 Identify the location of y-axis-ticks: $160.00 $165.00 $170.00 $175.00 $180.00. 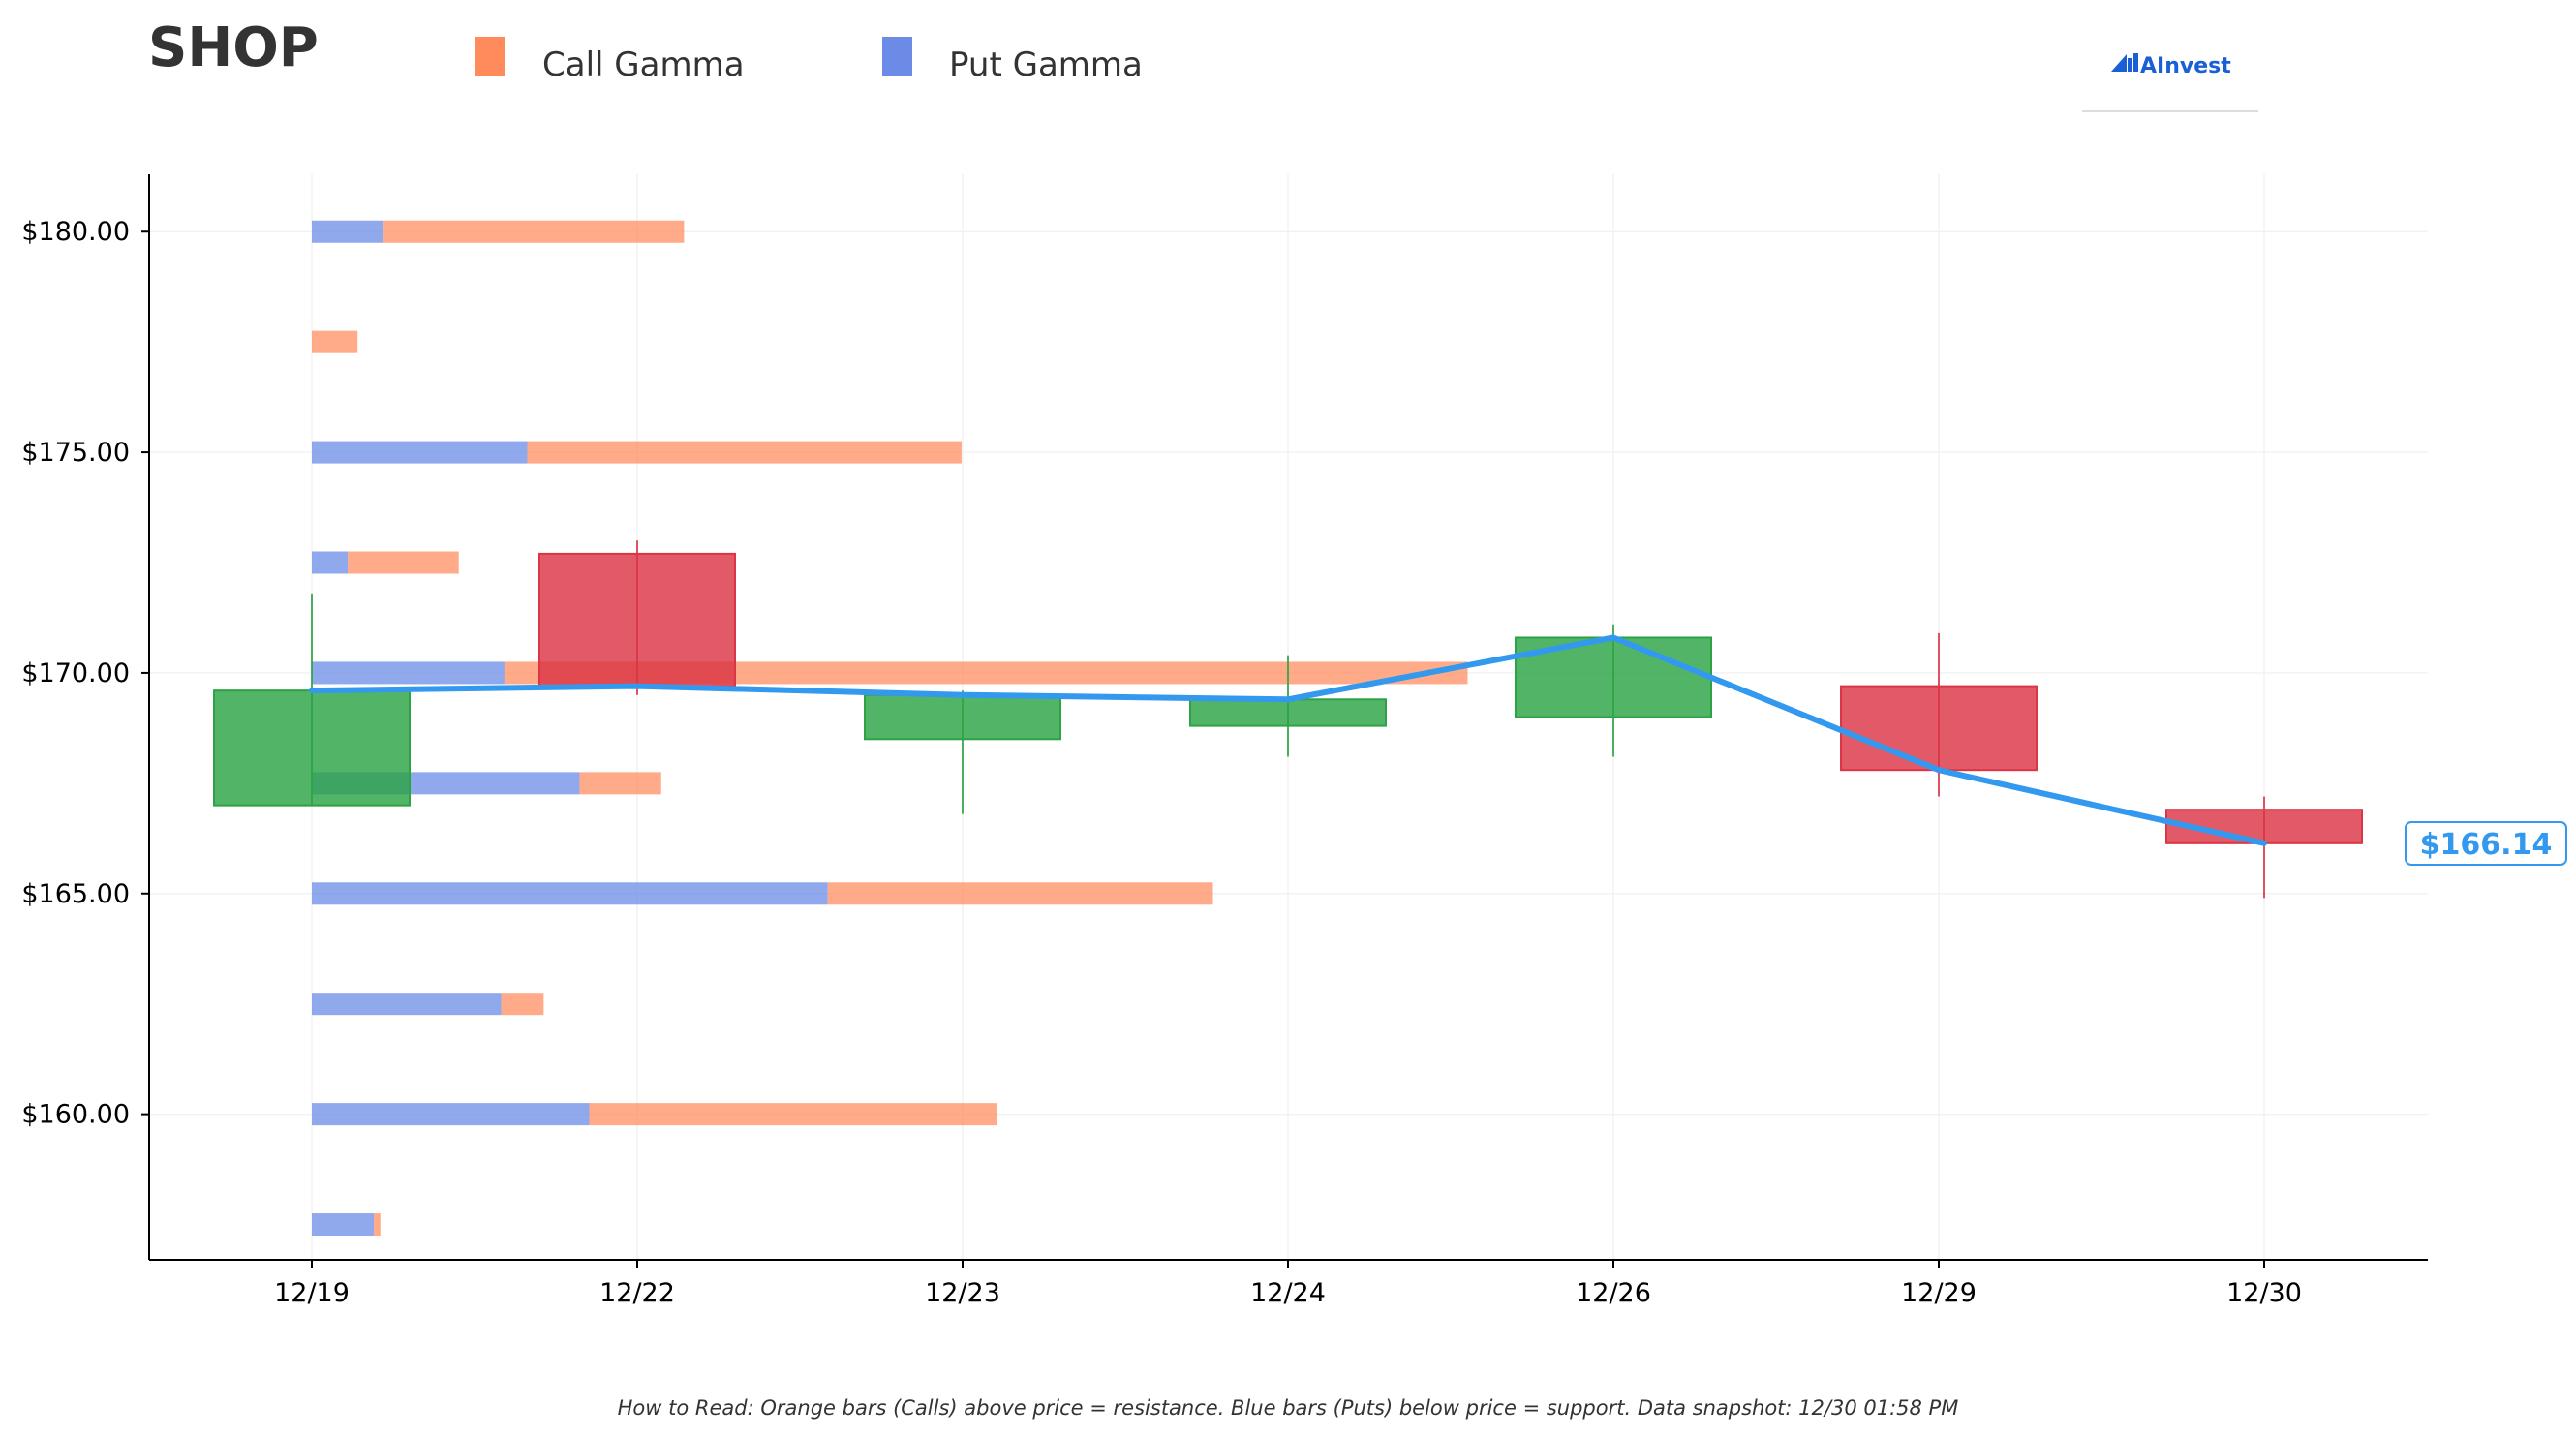
(85, 674).